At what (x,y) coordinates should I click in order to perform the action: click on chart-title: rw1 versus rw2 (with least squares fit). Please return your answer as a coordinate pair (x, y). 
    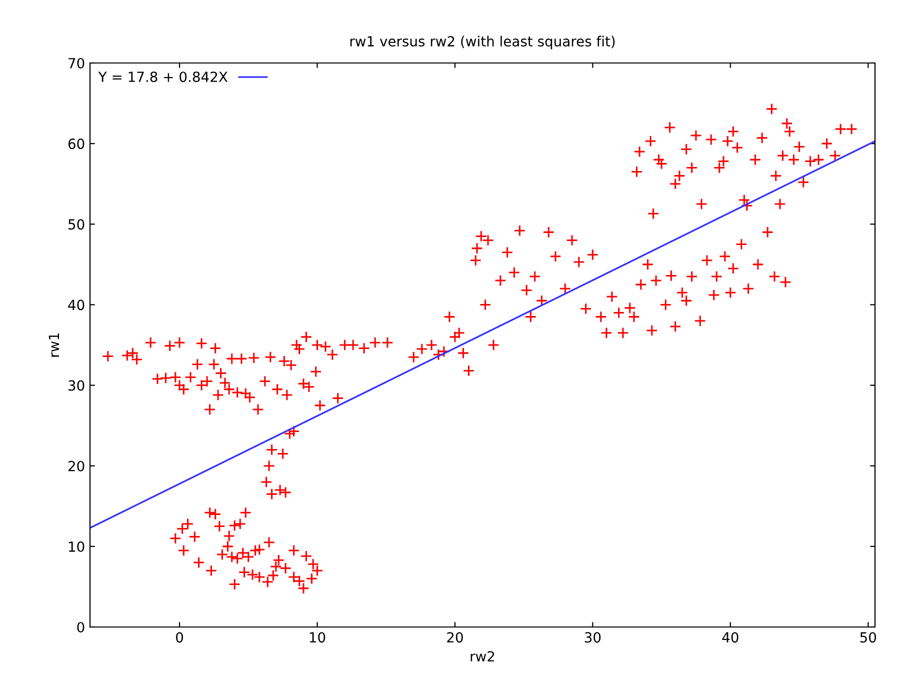
    Looking at the image, I should click on (482, 43).